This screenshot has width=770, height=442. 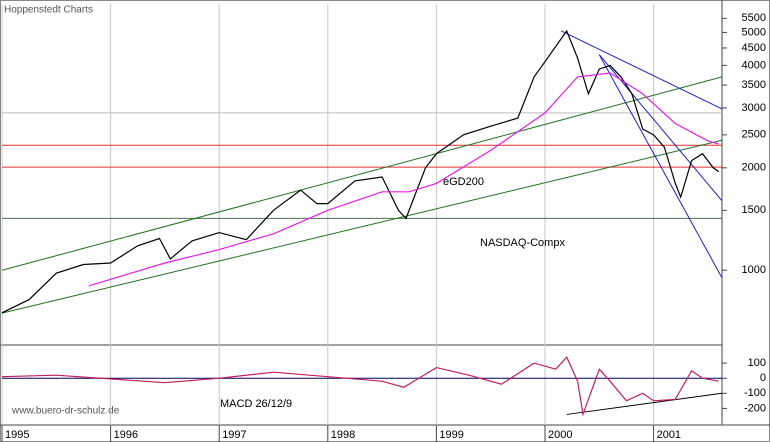 I want to click on y-tick-label: 0, so click(x=763, y=378).